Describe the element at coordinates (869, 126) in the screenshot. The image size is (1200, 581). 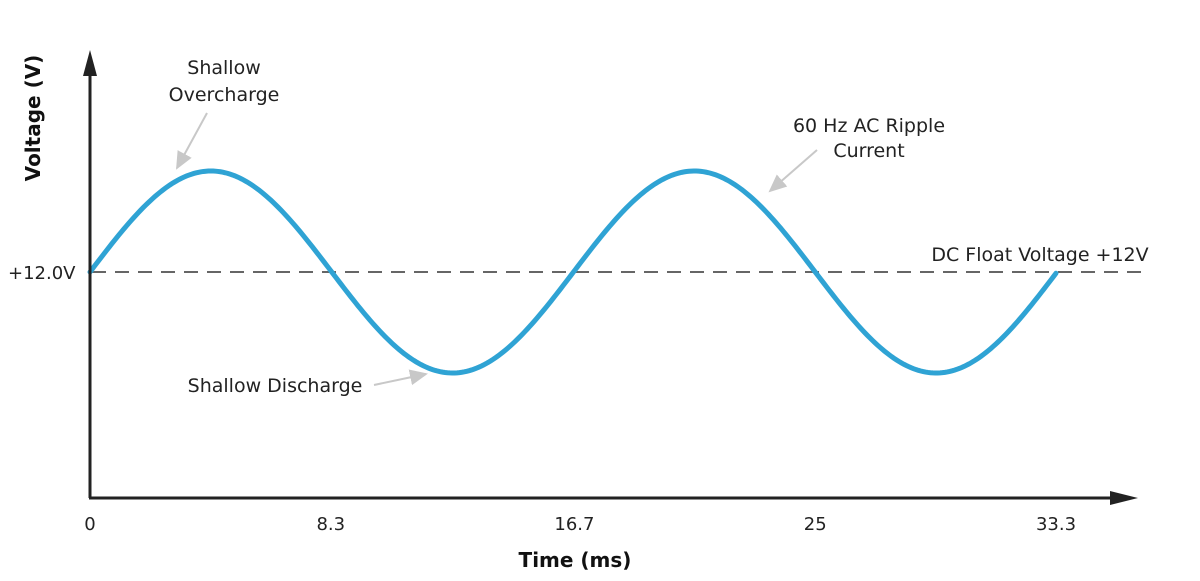
I see `annotation-ripple-line1: 60 Hz AC Ripple` at that location.